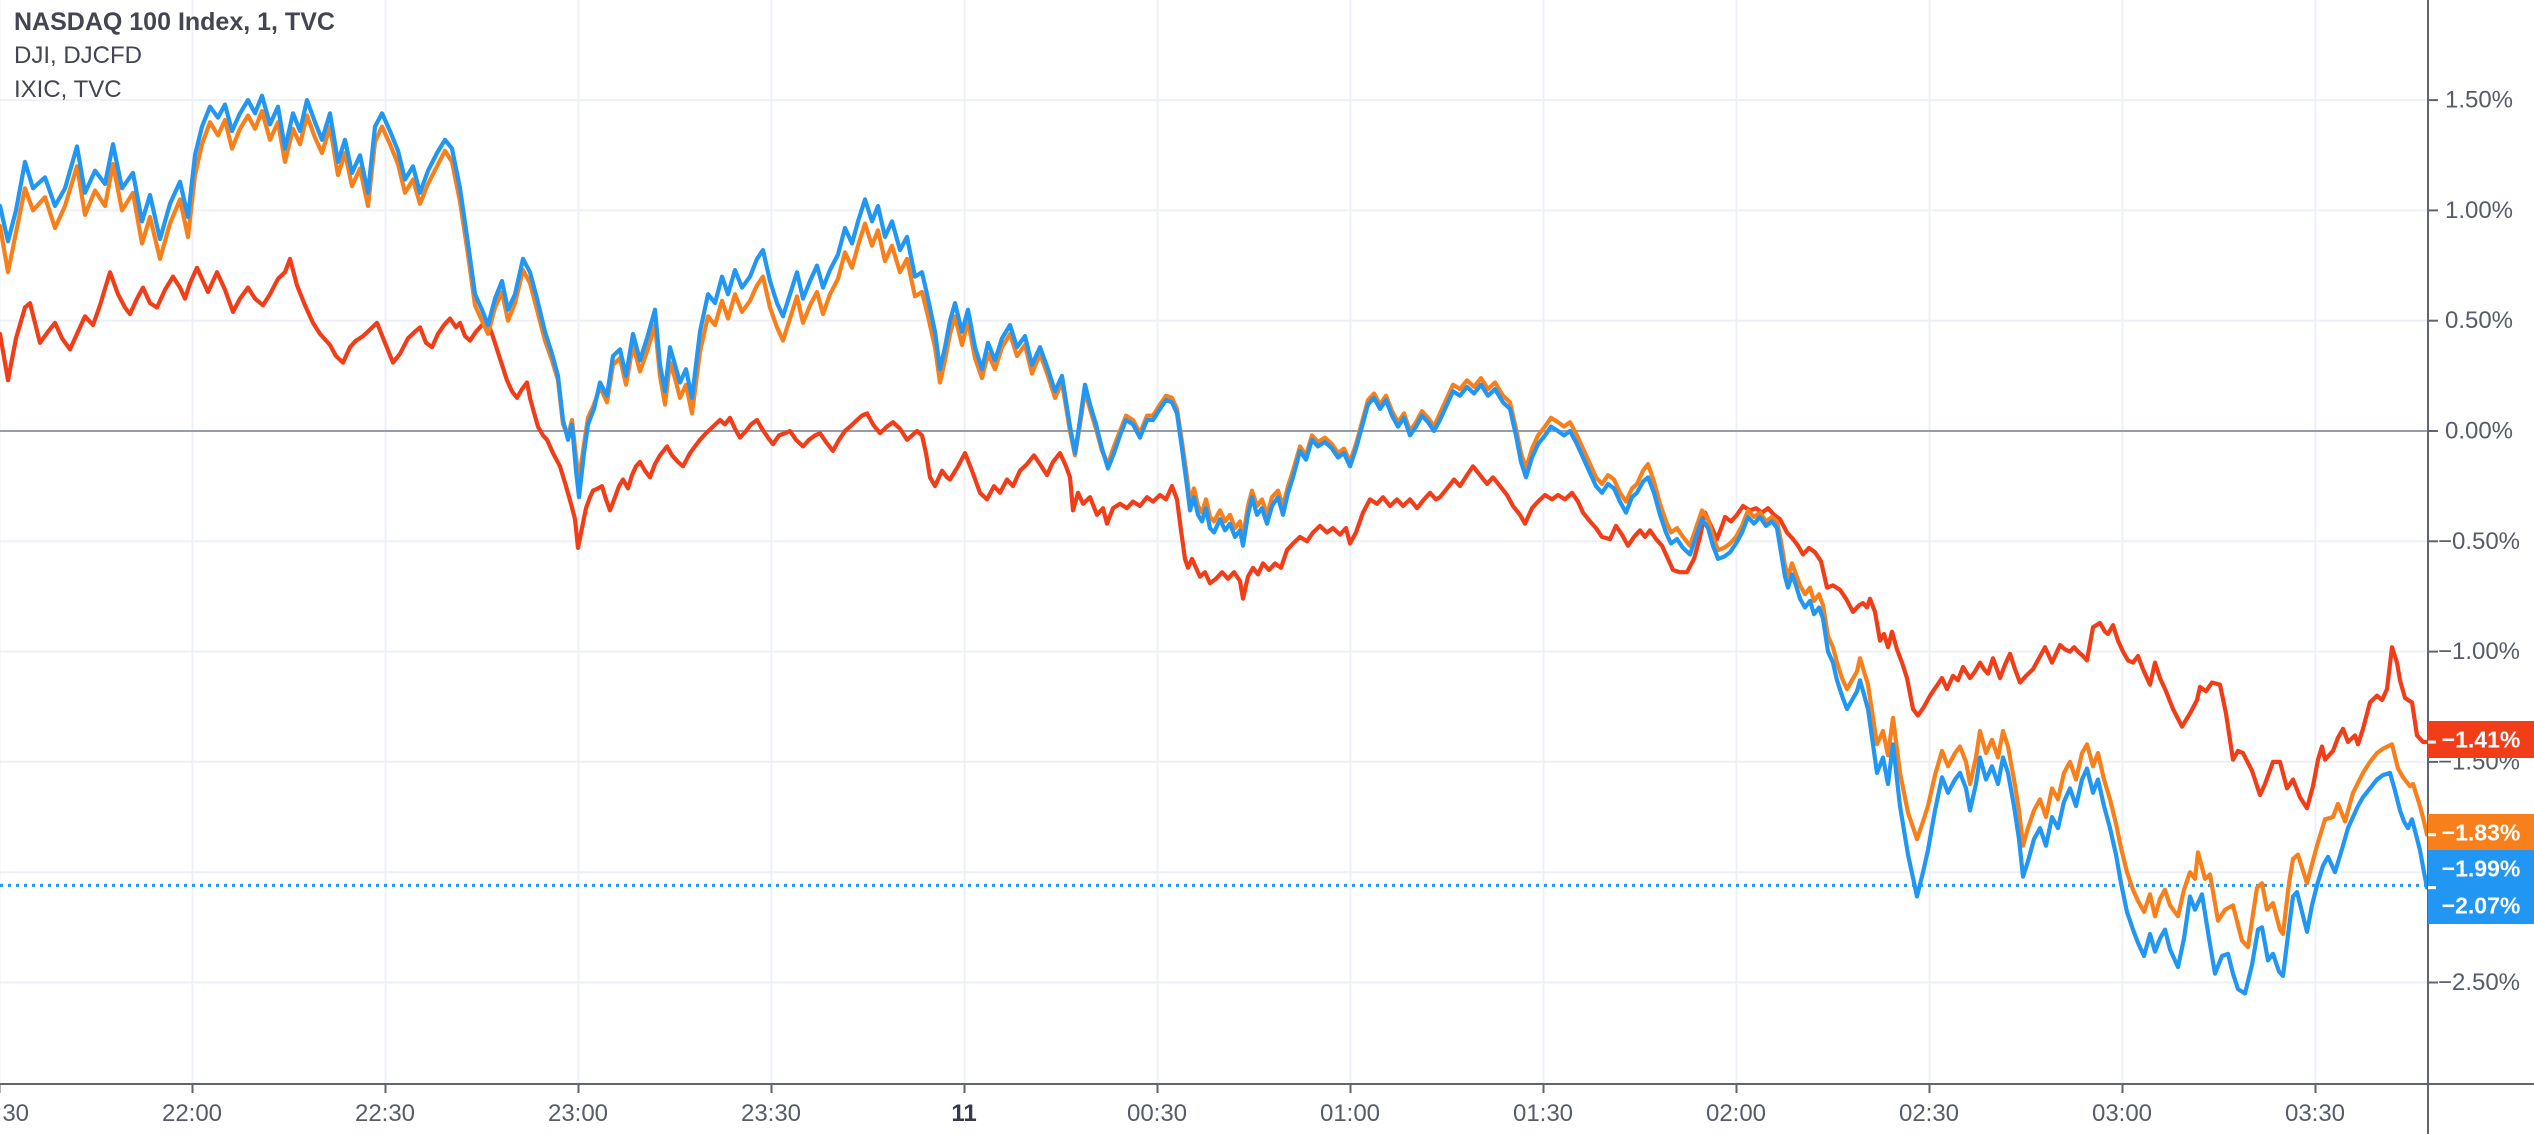 Image resolution: width=2534 pixels, height=1134 pixels. Describe the element at coordinates (2315, 1113) in the screenshot. I see `x-tick-label: 03:30` at that location.